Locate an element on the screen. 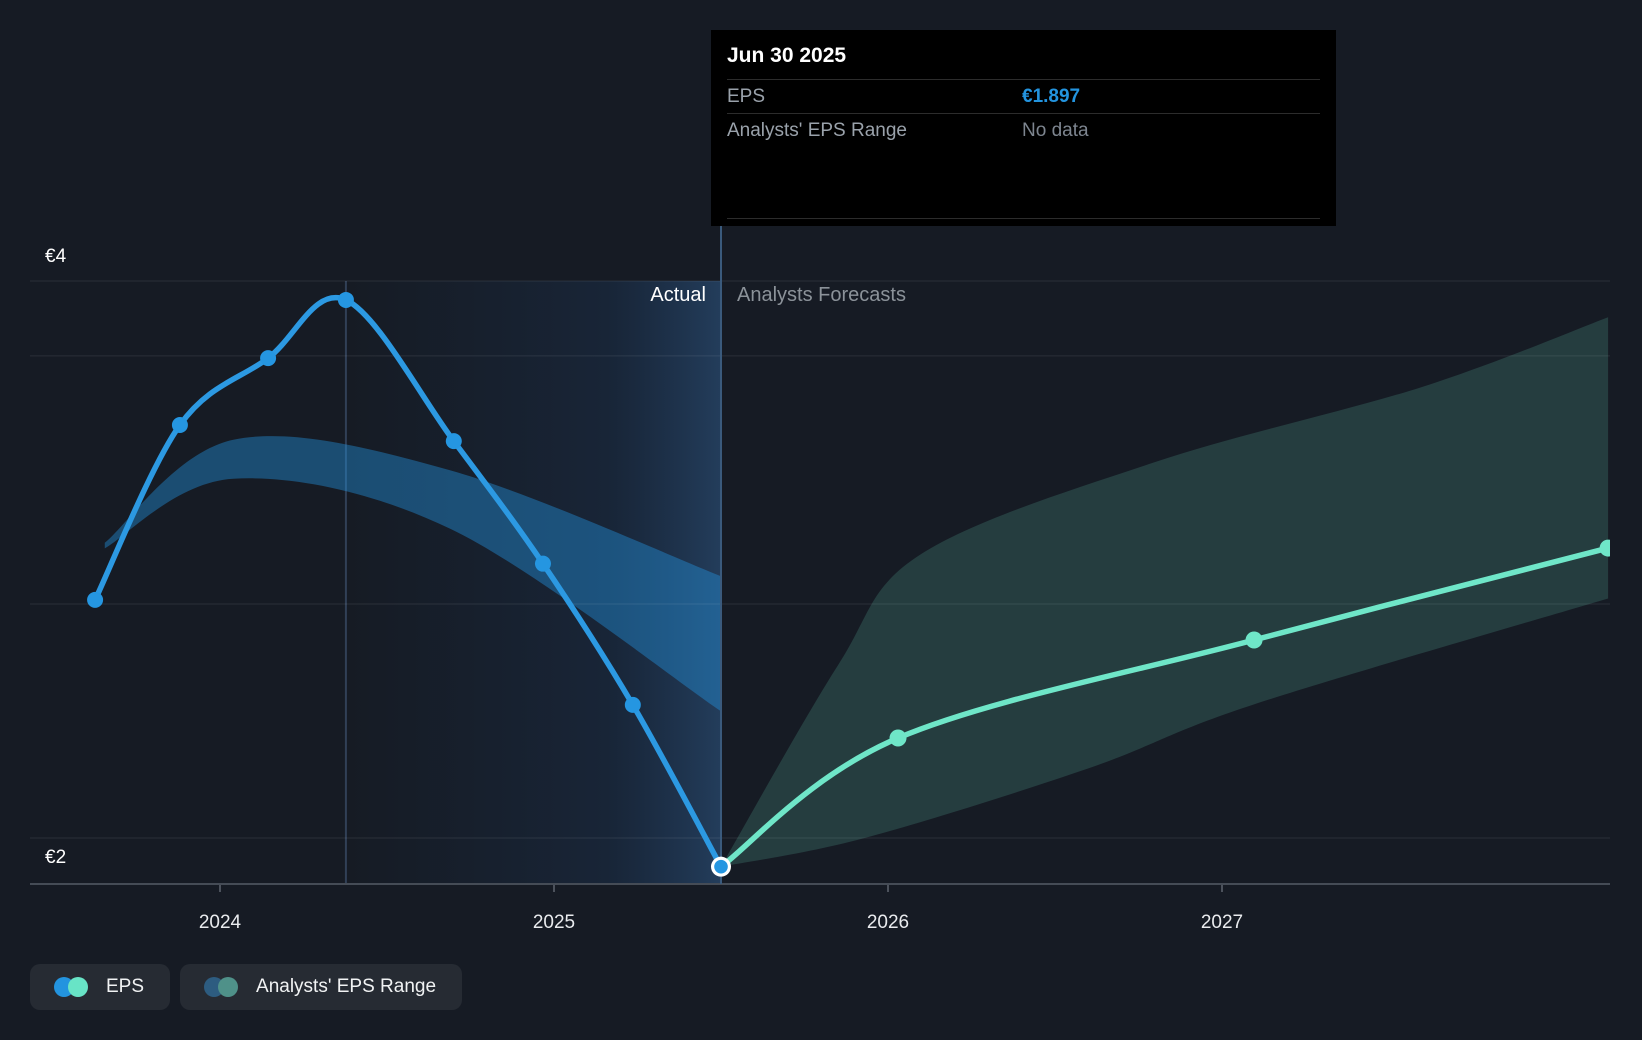  tooltip-eps-value: €1.897 is located at coordinates (1051, 96).